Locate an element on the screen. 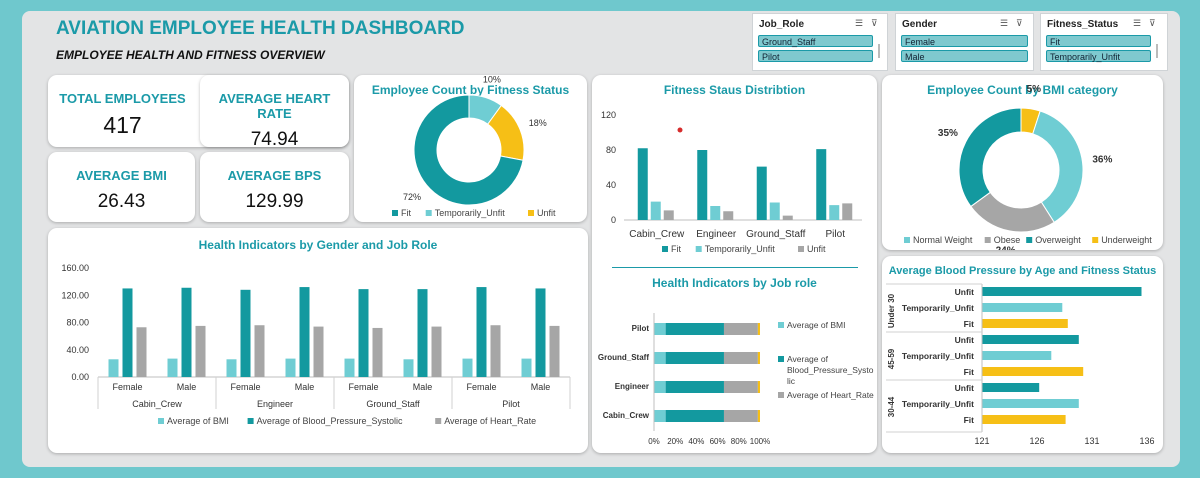 The width and height of the screenshot is (1200, 478). y-tick-label: Ground_Staff is located at coordinates (623, 357).